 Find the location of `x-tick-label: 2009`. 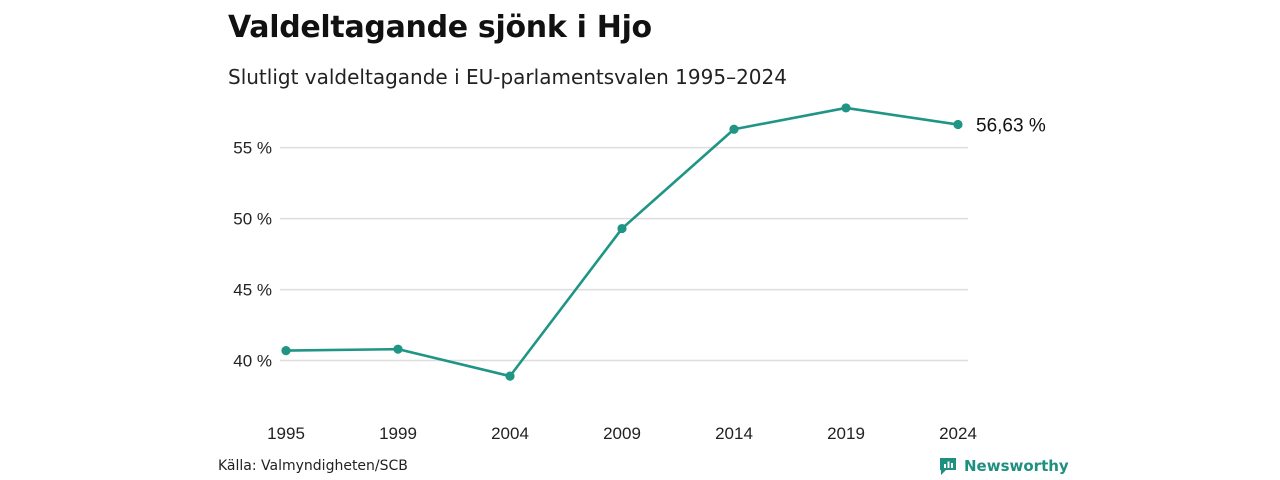

x-tick-label: 2009 is located at coordinates (622, 433).